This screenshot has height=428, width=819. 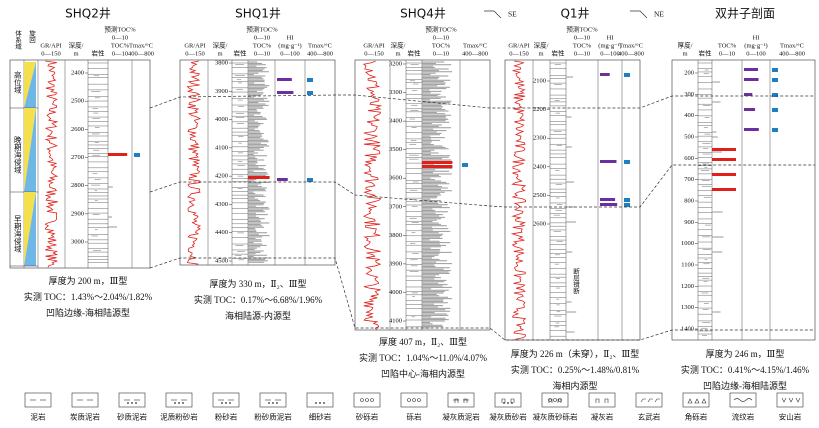 I want to click on depth-label: 2800, so click(x=77, y=185).